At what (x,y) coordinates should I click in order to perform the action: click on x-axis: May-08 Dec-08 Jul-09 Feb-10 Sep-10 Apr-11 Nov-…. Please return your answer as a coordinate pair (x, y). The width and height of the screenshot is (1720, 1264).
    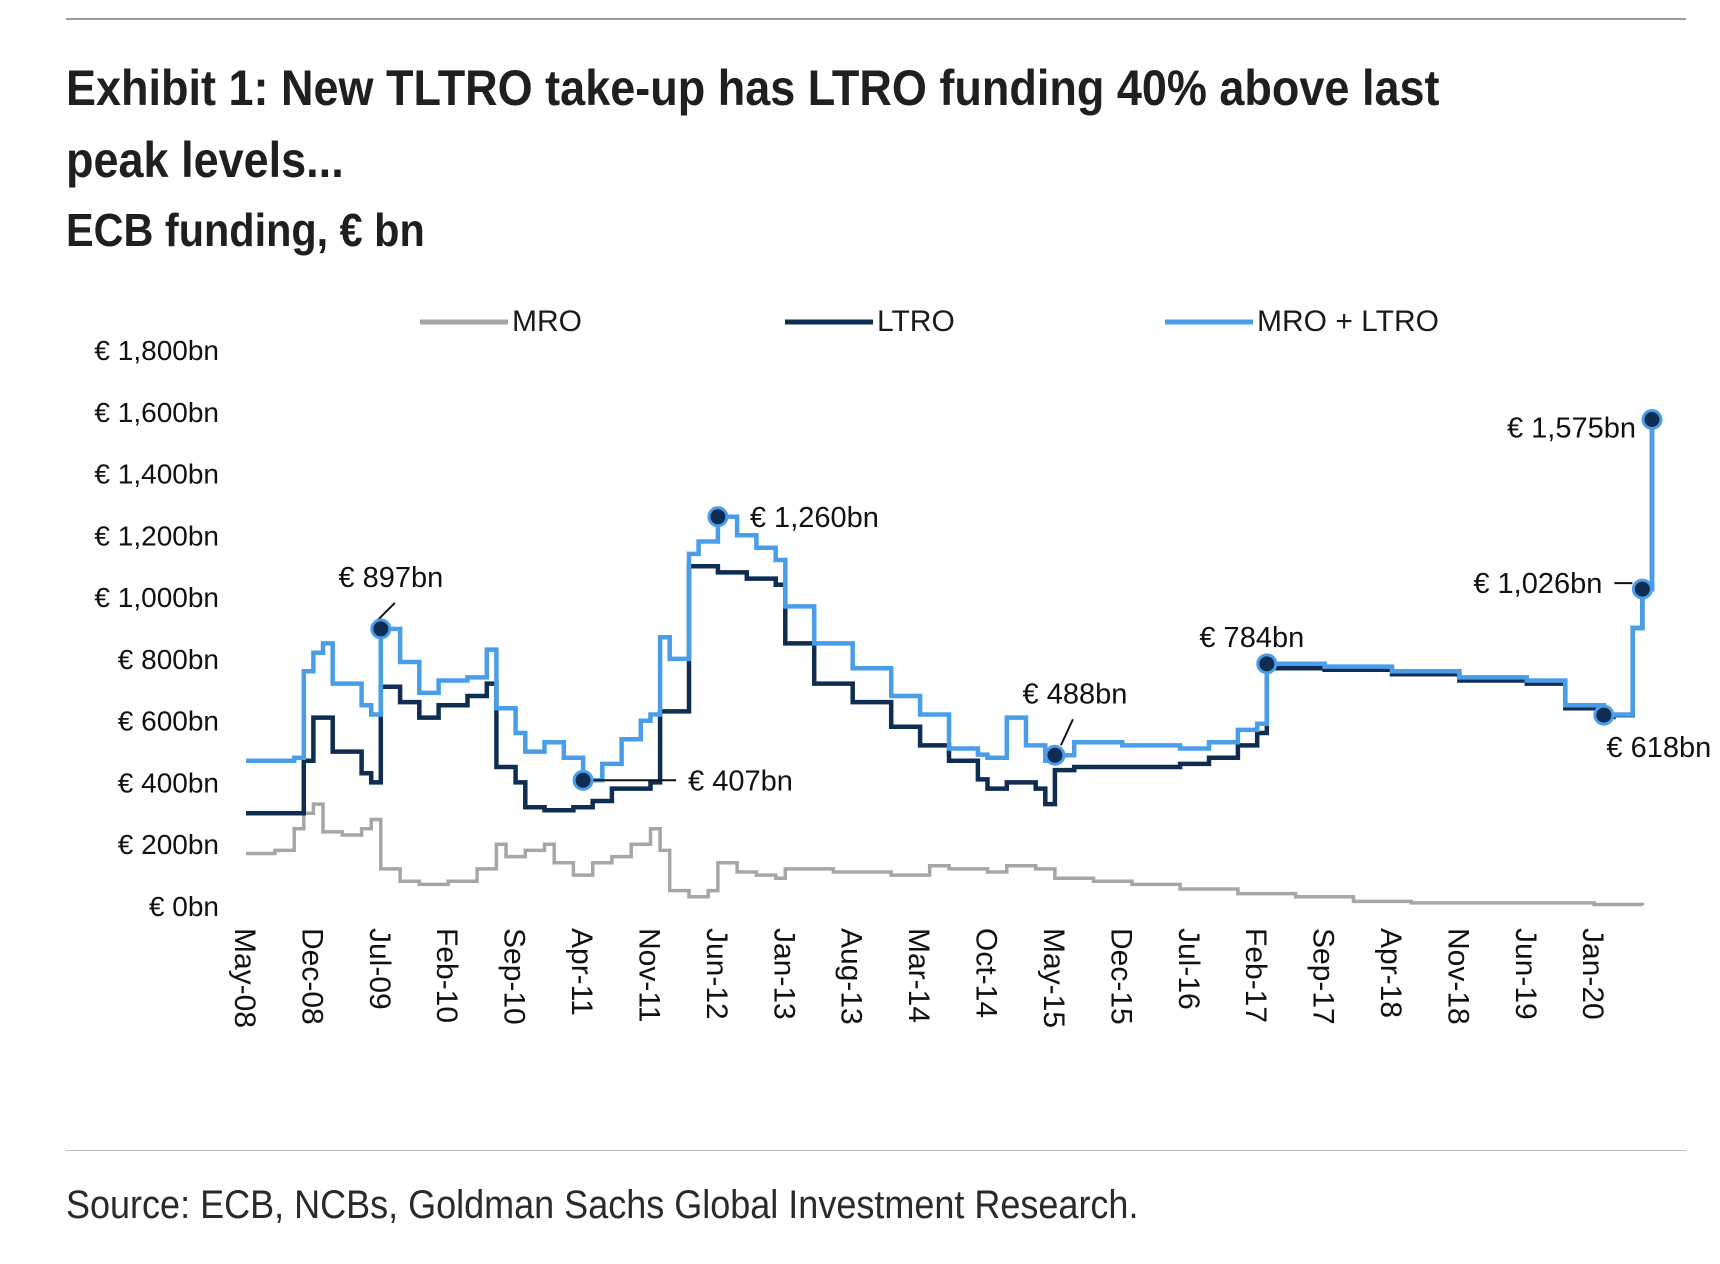
    Looking at the image, I should click on (918, 978).